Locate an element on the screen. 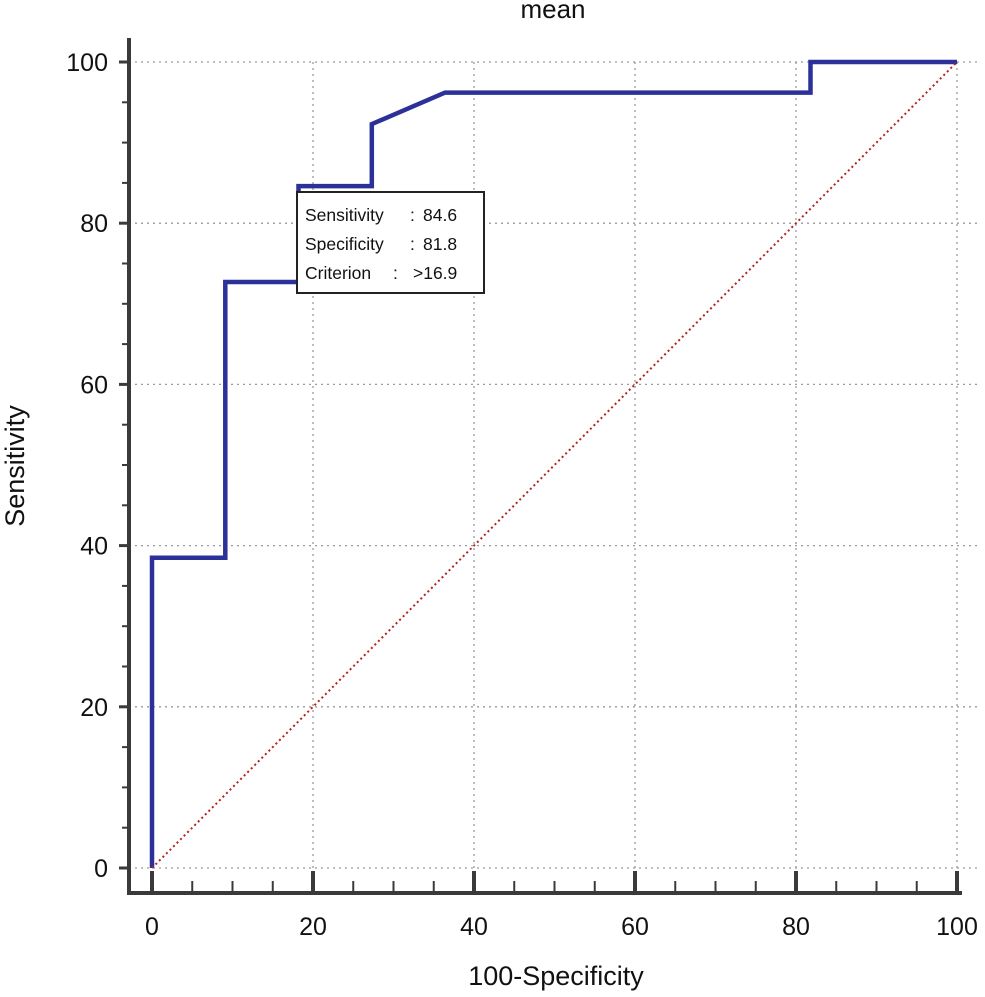 The height and width of the screenshot is (997, 985). x-tick-label: 40 is located at coordinates (474, 927).